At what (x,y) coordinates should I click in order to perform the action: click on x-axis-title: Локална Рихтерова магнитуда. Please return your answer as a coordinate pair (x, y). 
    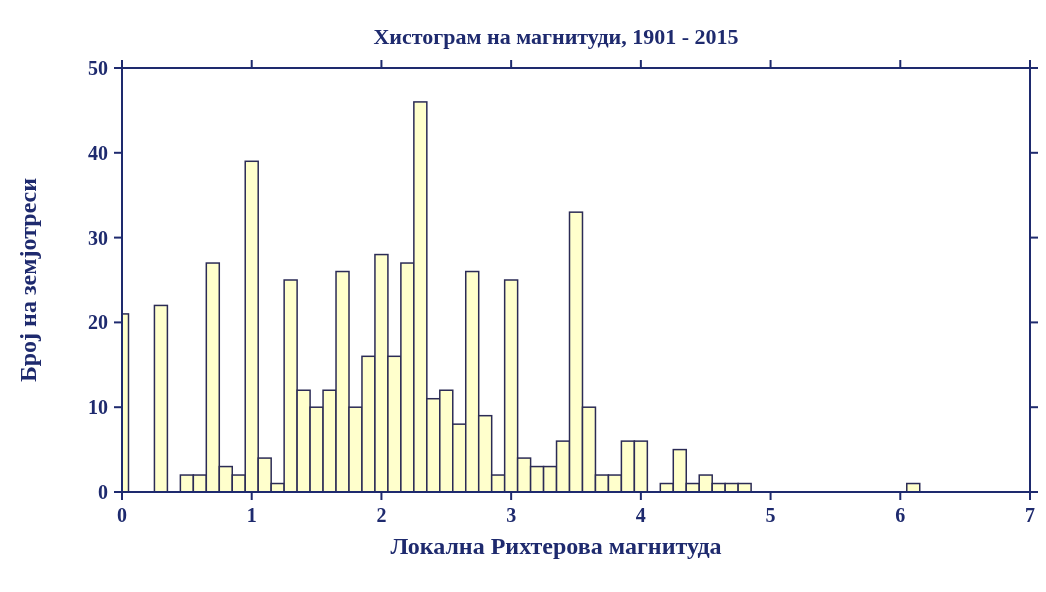
    Looking at the image, I should click on (556, 546).